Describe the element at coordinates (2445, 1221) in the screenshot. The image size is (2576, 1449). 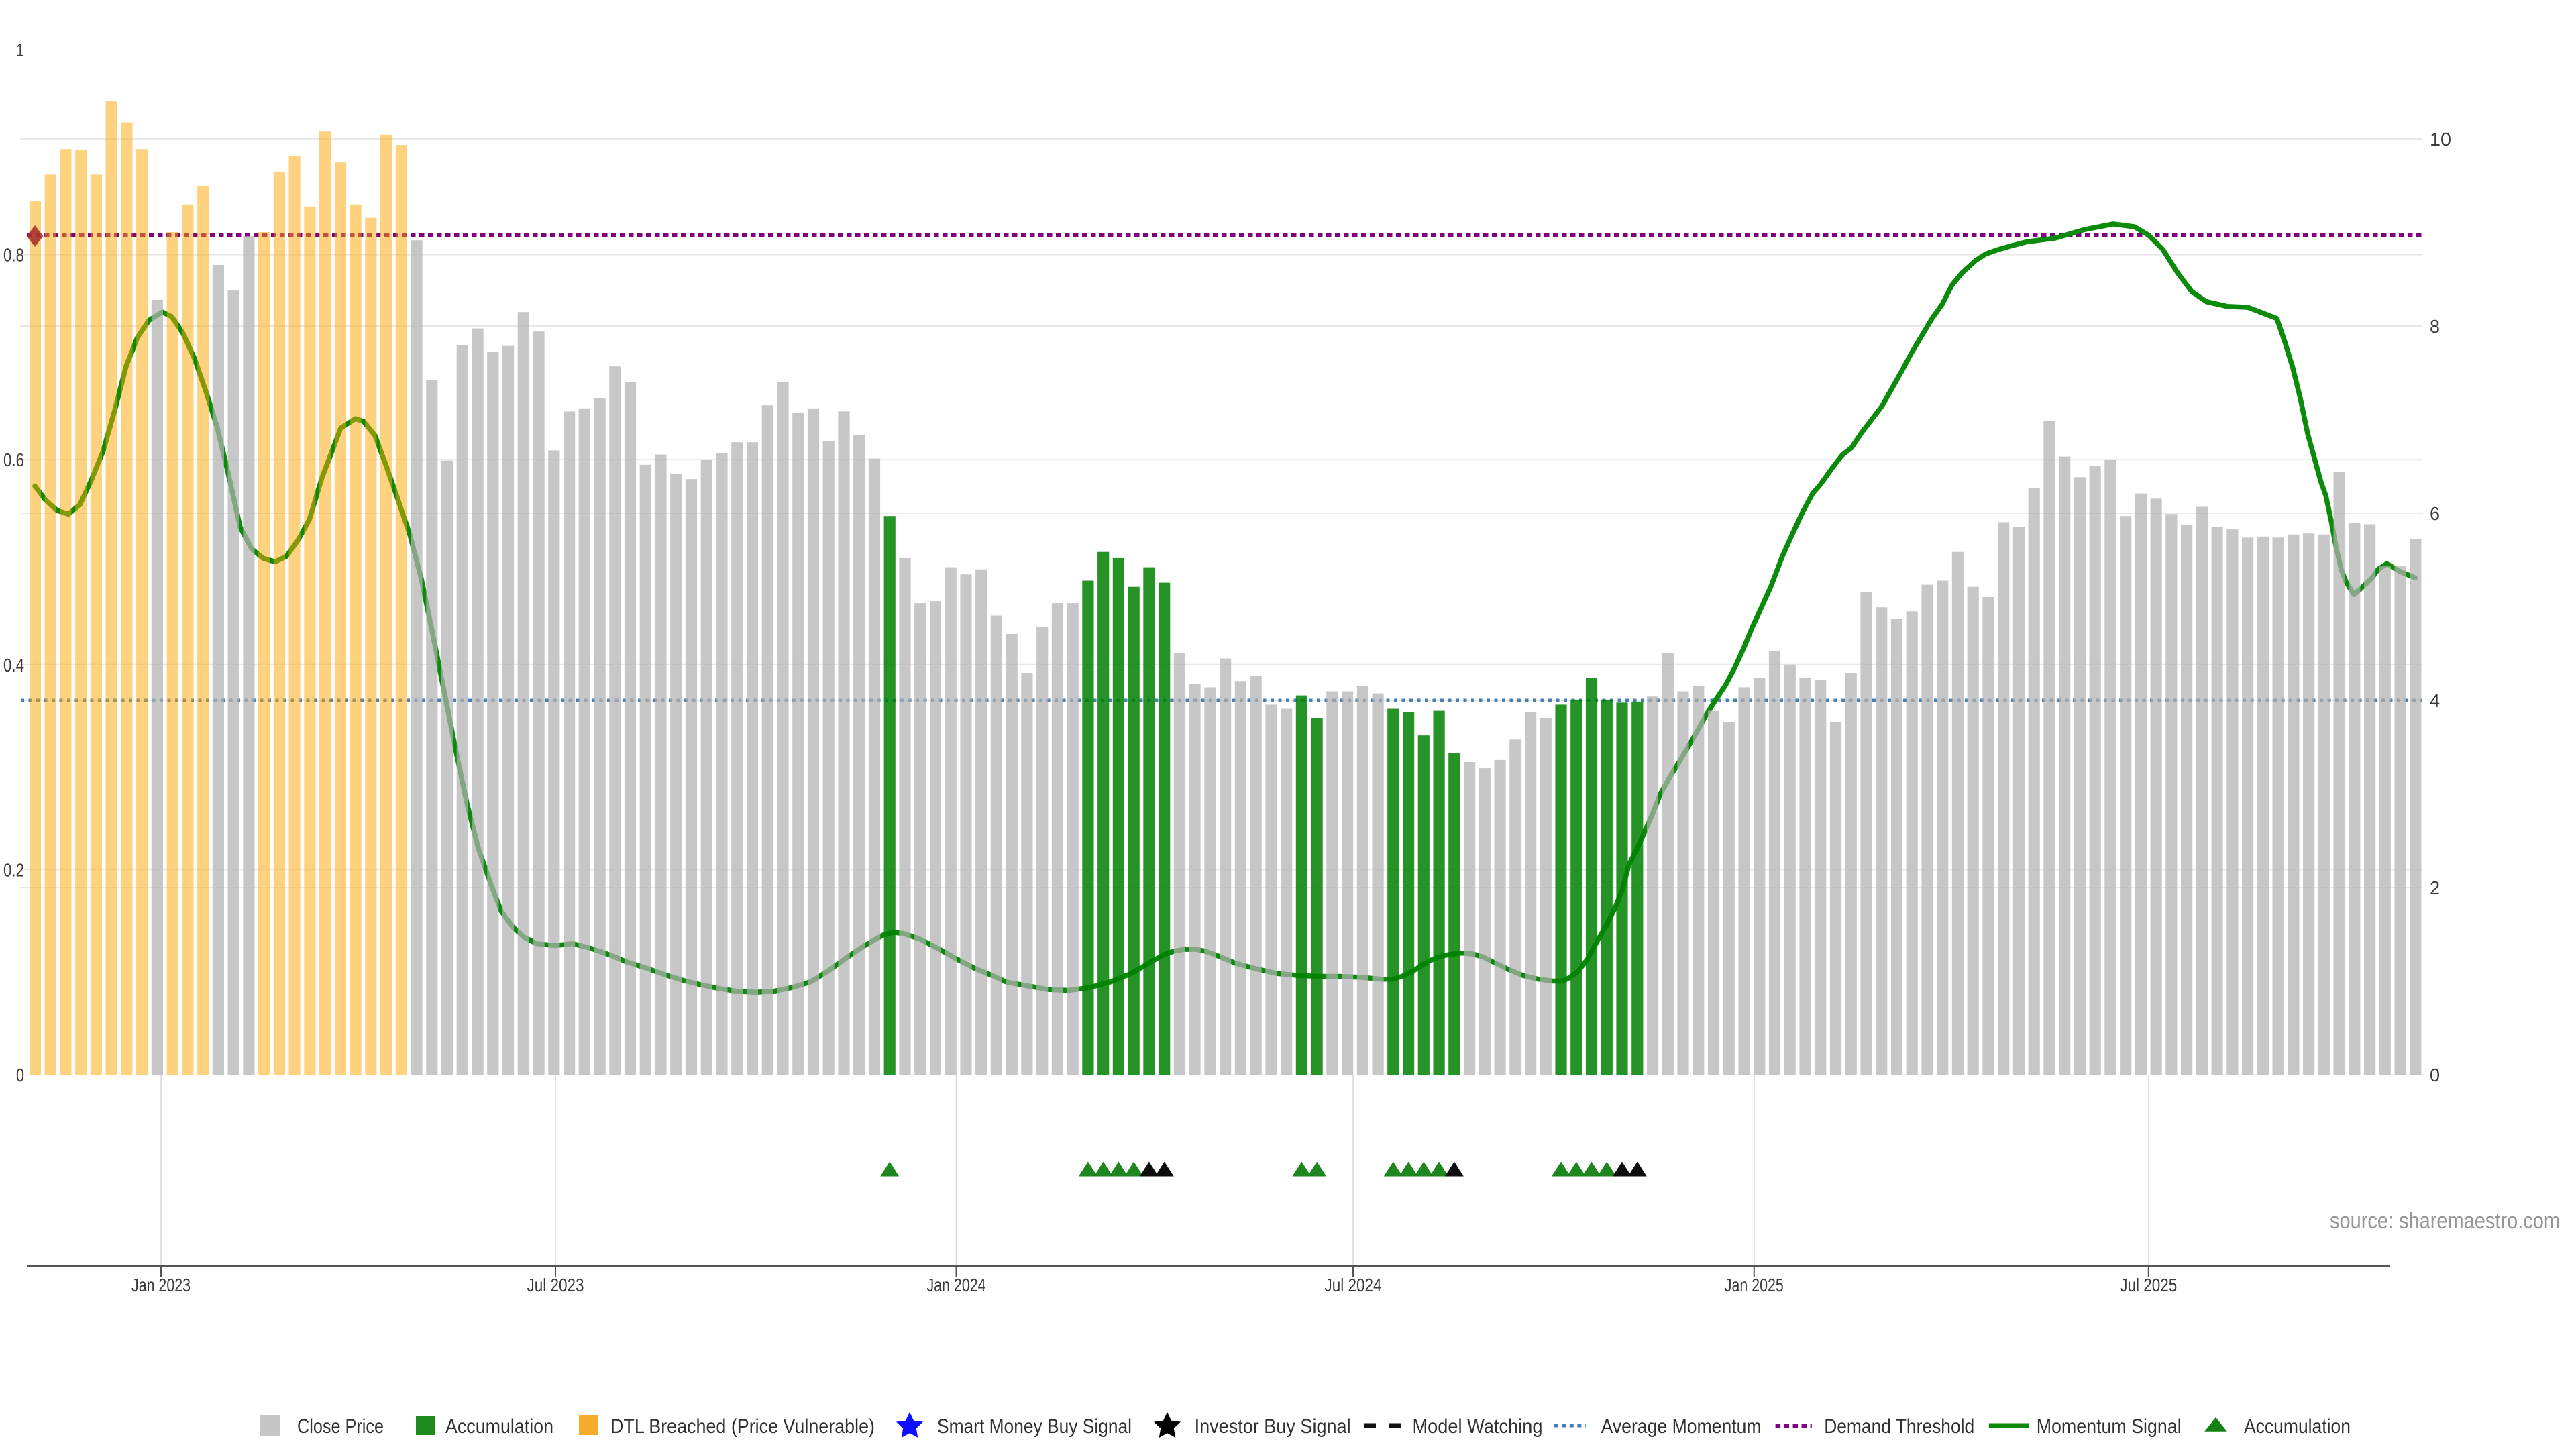
I see `svg-text: source: sharemaestro.com` at that location.